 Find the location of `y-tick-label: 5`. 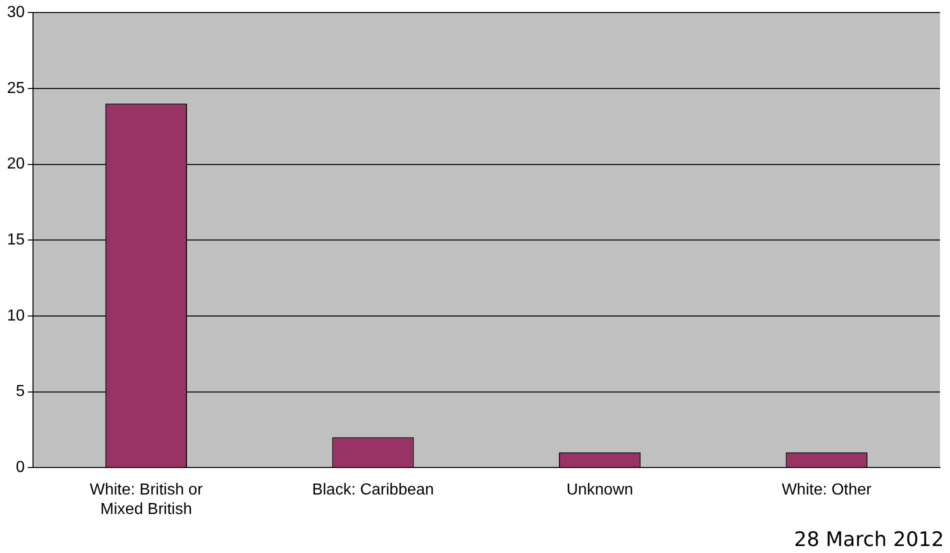

y-tick-label: 5 is located at coordinates (20, 391).